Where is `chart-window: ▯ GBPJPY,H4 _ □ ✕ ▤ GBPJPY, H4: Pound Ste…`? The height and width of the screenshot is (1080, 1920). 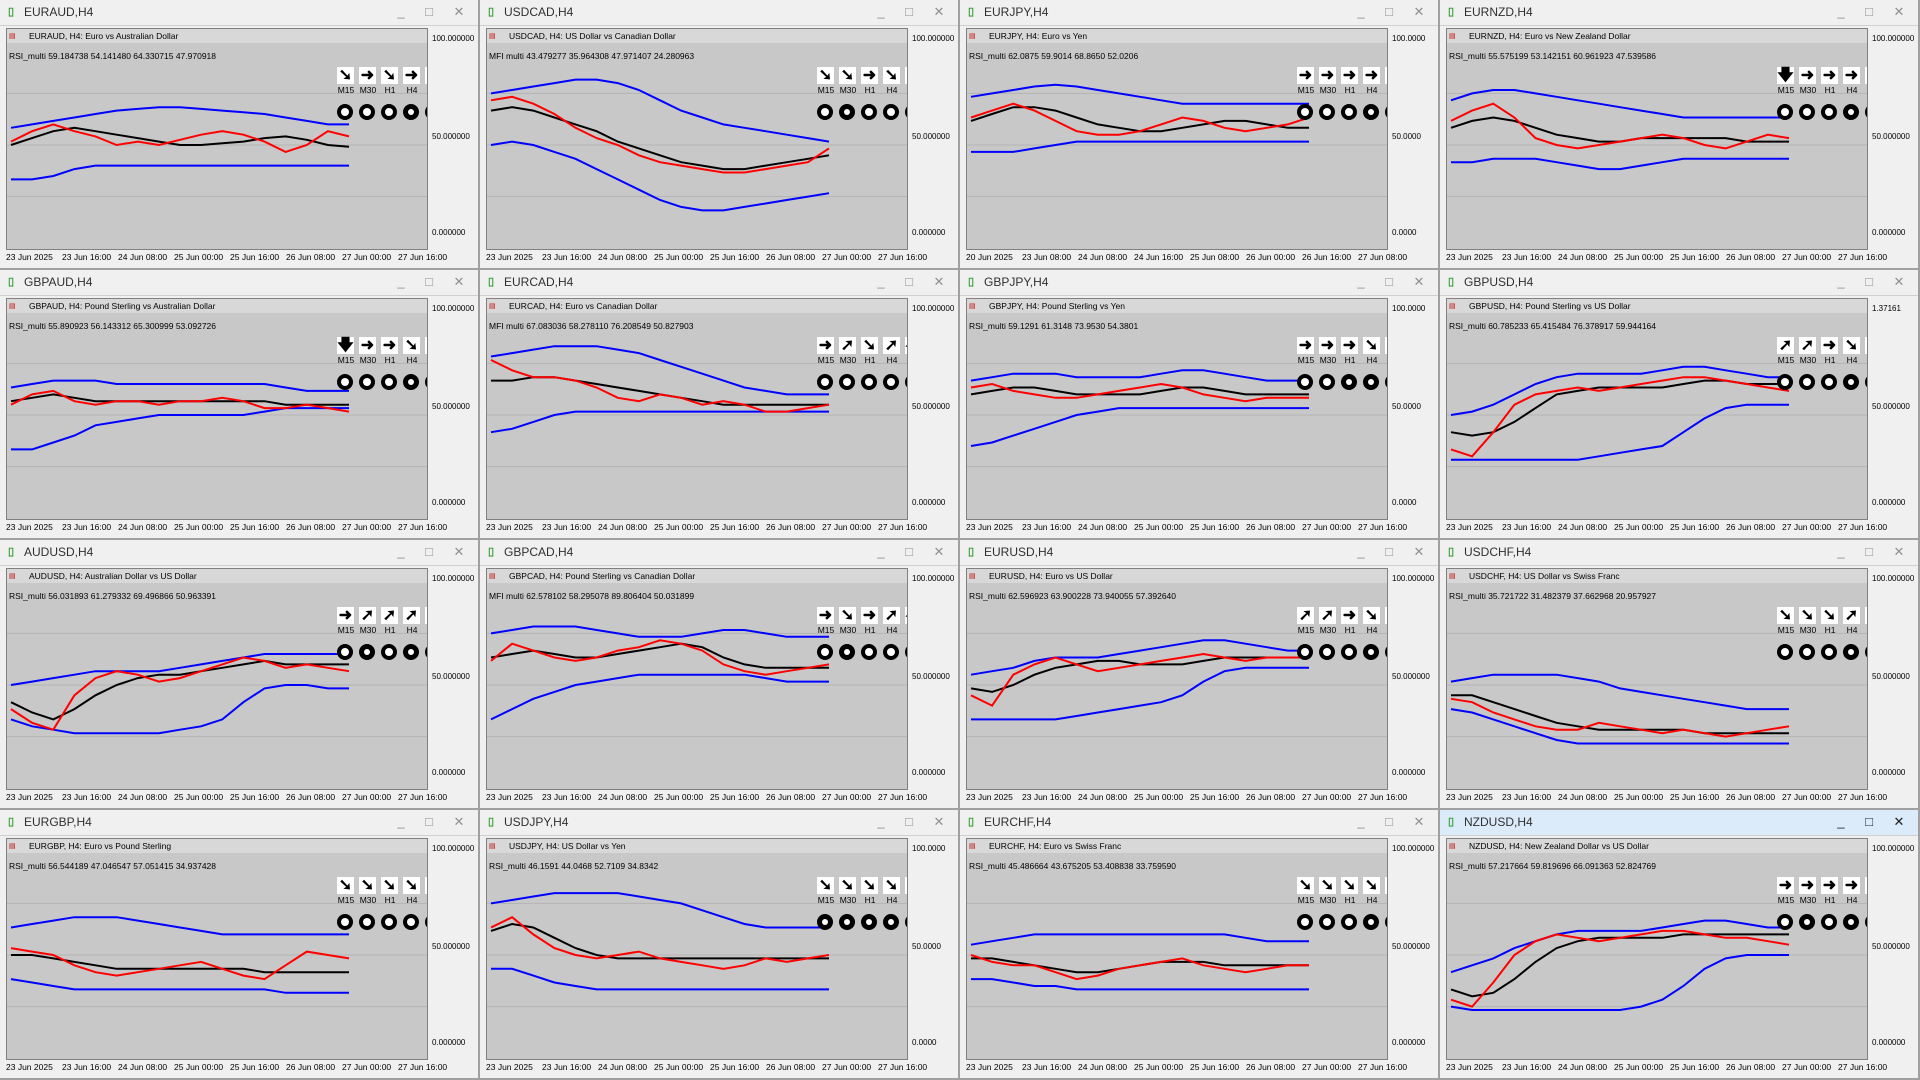
chart-window: ▯ GBPJPY,H4 _ □ ✕ ▤ GBPJPY, H4: Pound Ste… is located at coordinates (1200, 405).